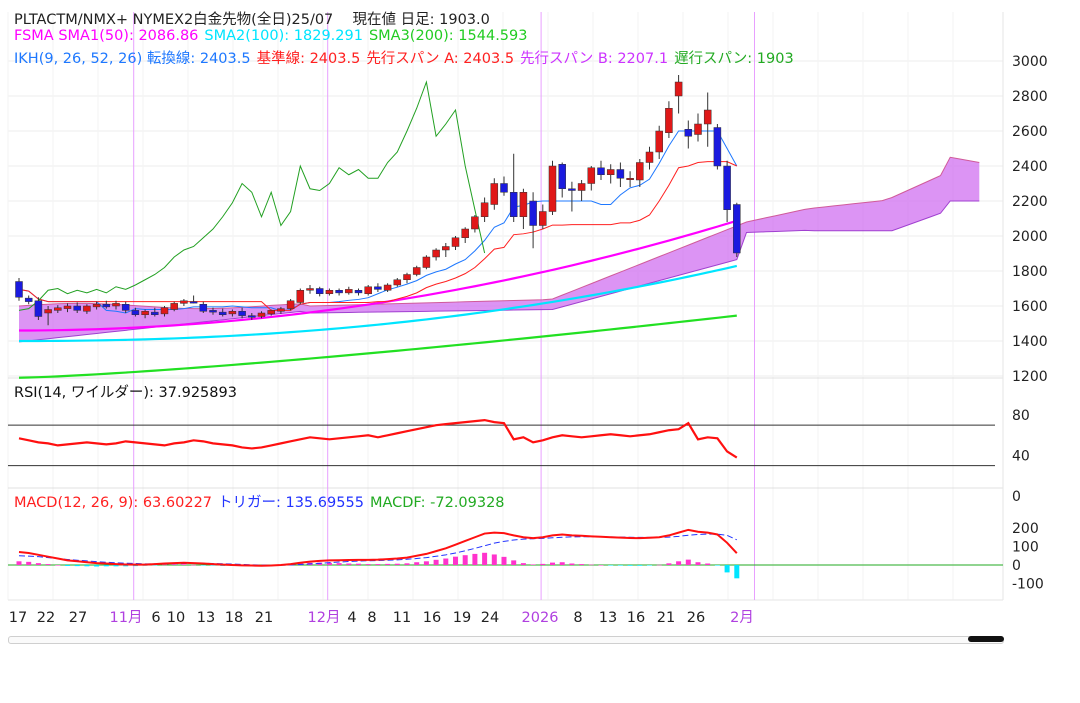 This screenshot has height=703, width=1080. I want to click on sma-legend-item-1: SMA2(100): 1829.291, so click(283, 36).